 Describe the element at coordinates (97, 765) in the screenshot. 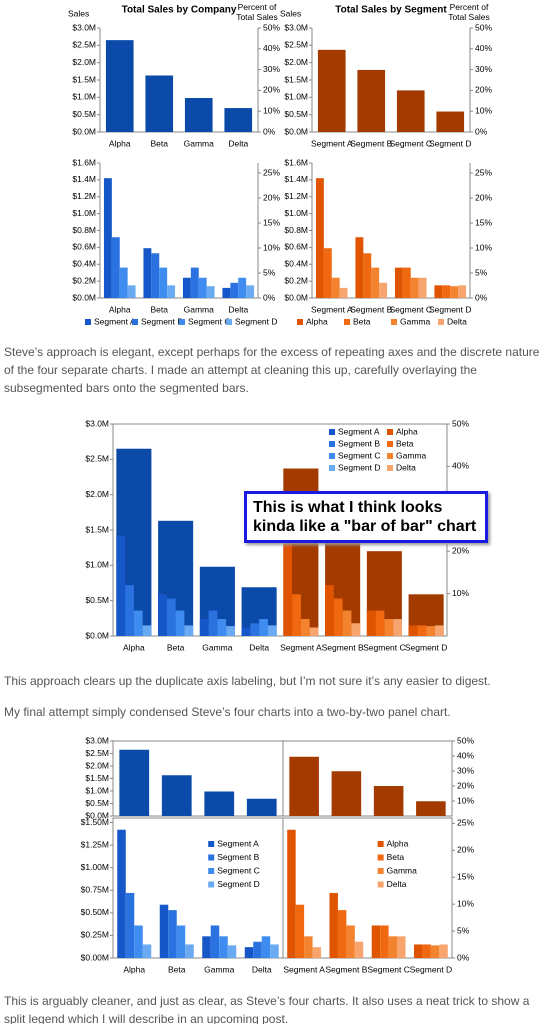

I see `y-tick-label: $2.0M` at that location.